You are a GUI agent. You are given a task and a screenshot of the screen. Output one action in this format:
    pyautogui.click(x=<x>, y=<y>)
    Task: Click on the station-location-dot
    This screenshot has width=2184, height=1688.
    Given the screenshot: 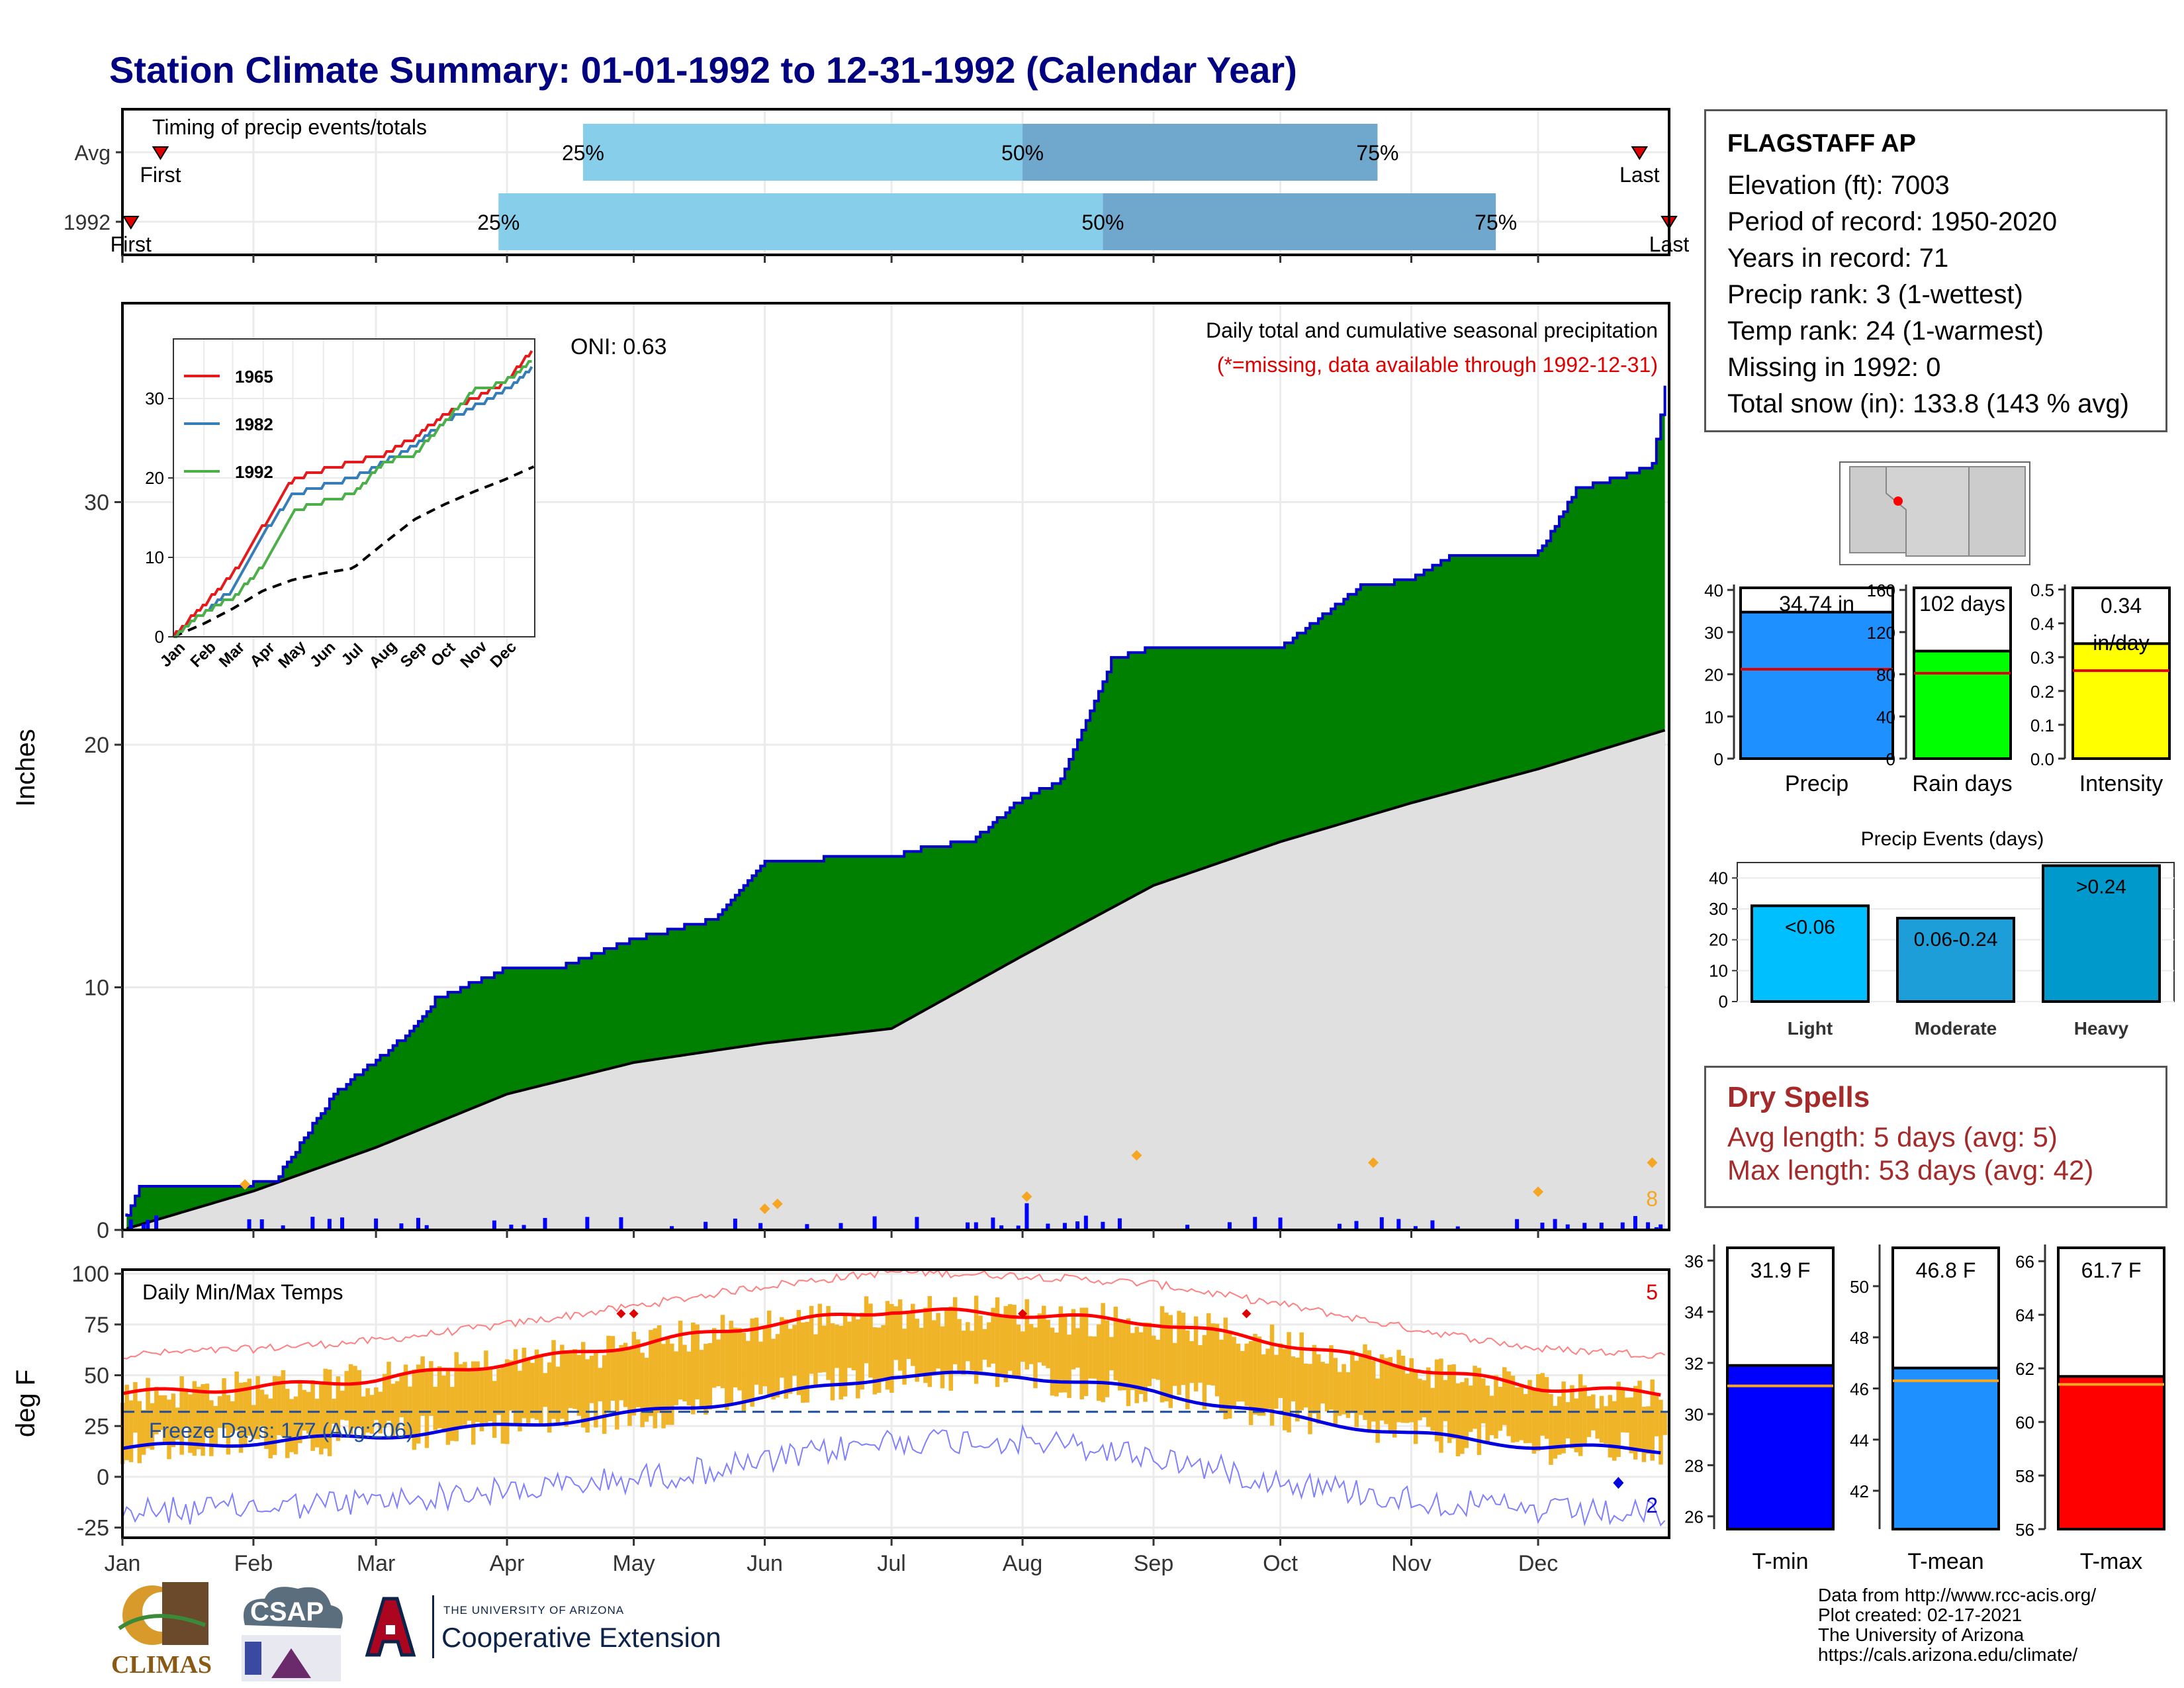 What is the action you would take?
    pyautogui.click(x=1898, y=501)
    